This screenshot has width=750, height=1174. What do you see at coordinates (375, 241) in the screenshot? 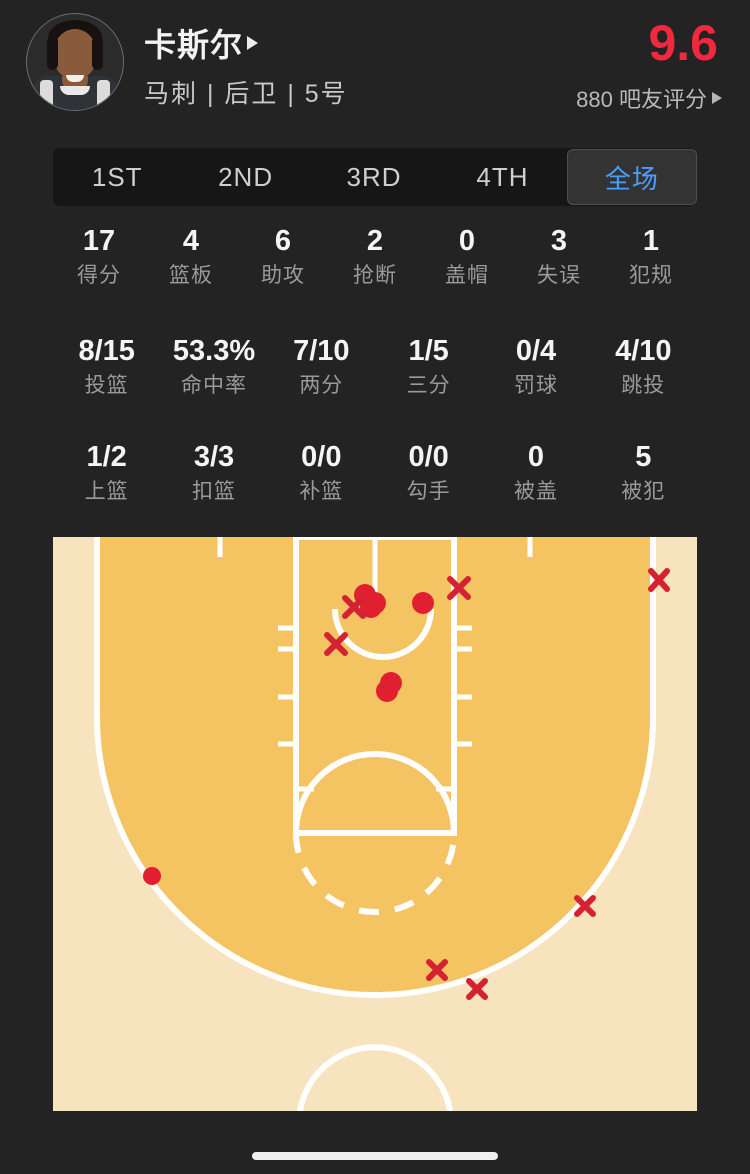
I see `stat-value: 2` at bounding box center [375, 241].